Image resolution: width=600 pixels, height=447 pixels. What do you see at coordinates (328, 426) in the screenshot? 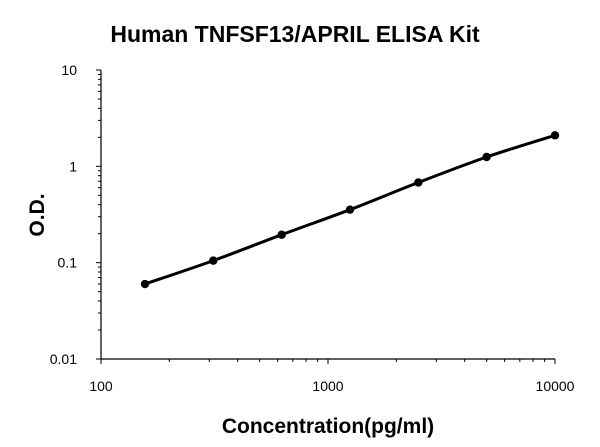
I see `x-axis-title: Concentration(pg/ml)` at bounding box center [328, 426].